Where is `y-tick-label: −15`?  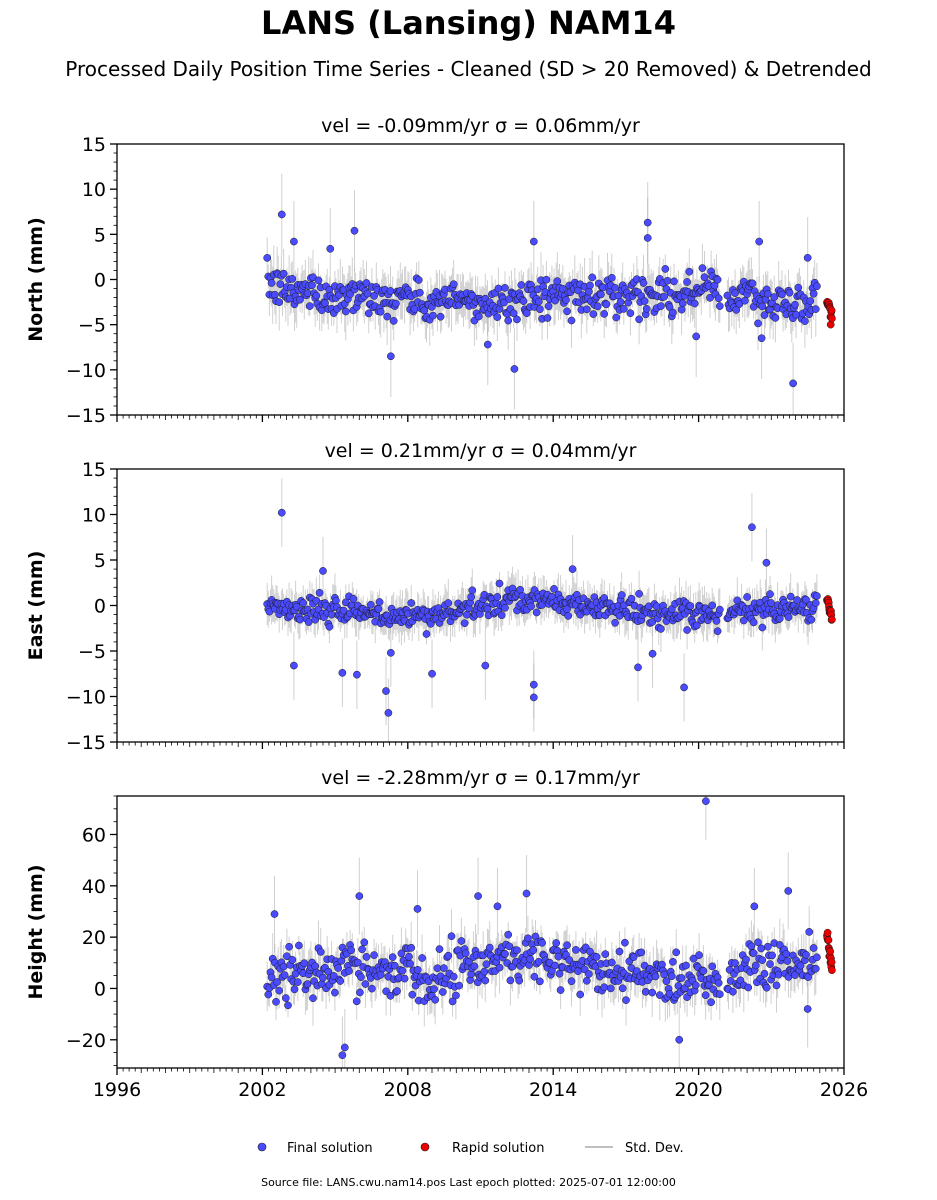 y-tick-label: −15 is located at coordinates (86, 416).